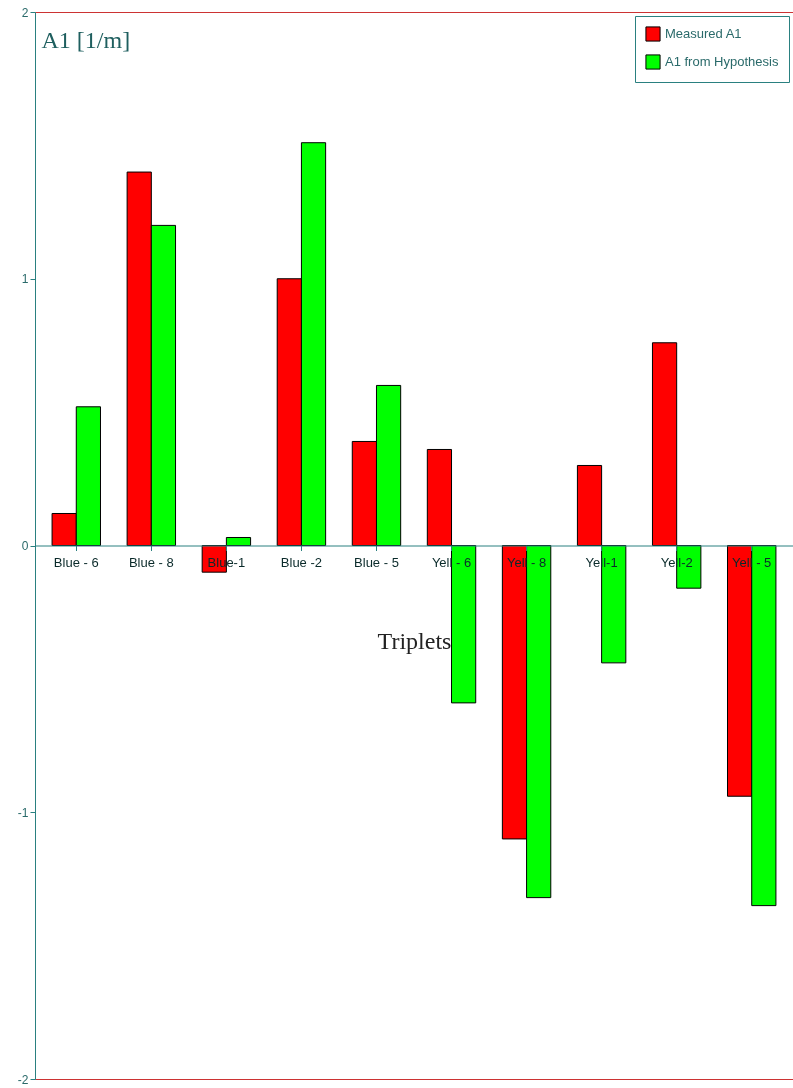 The height and width of the screenshot is (1088, 793). What do you see at coordinates (86, 39) in the screenshot?
I see `y-axis-title: A1 [1/m]` at bounding box center [86, 39].